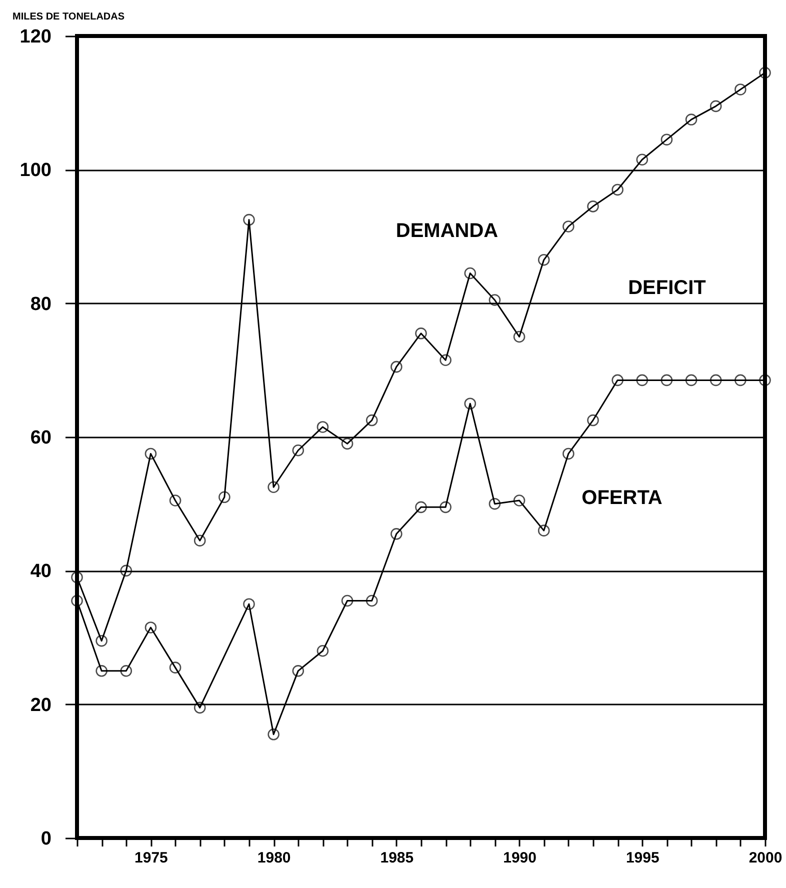 Image resolution: width=786 pixels, height=888 pixels. What do you see at coordinates (41, 705) in the screenshot?
I see `y-tick-label: 20` at bounding box center [41, 705].